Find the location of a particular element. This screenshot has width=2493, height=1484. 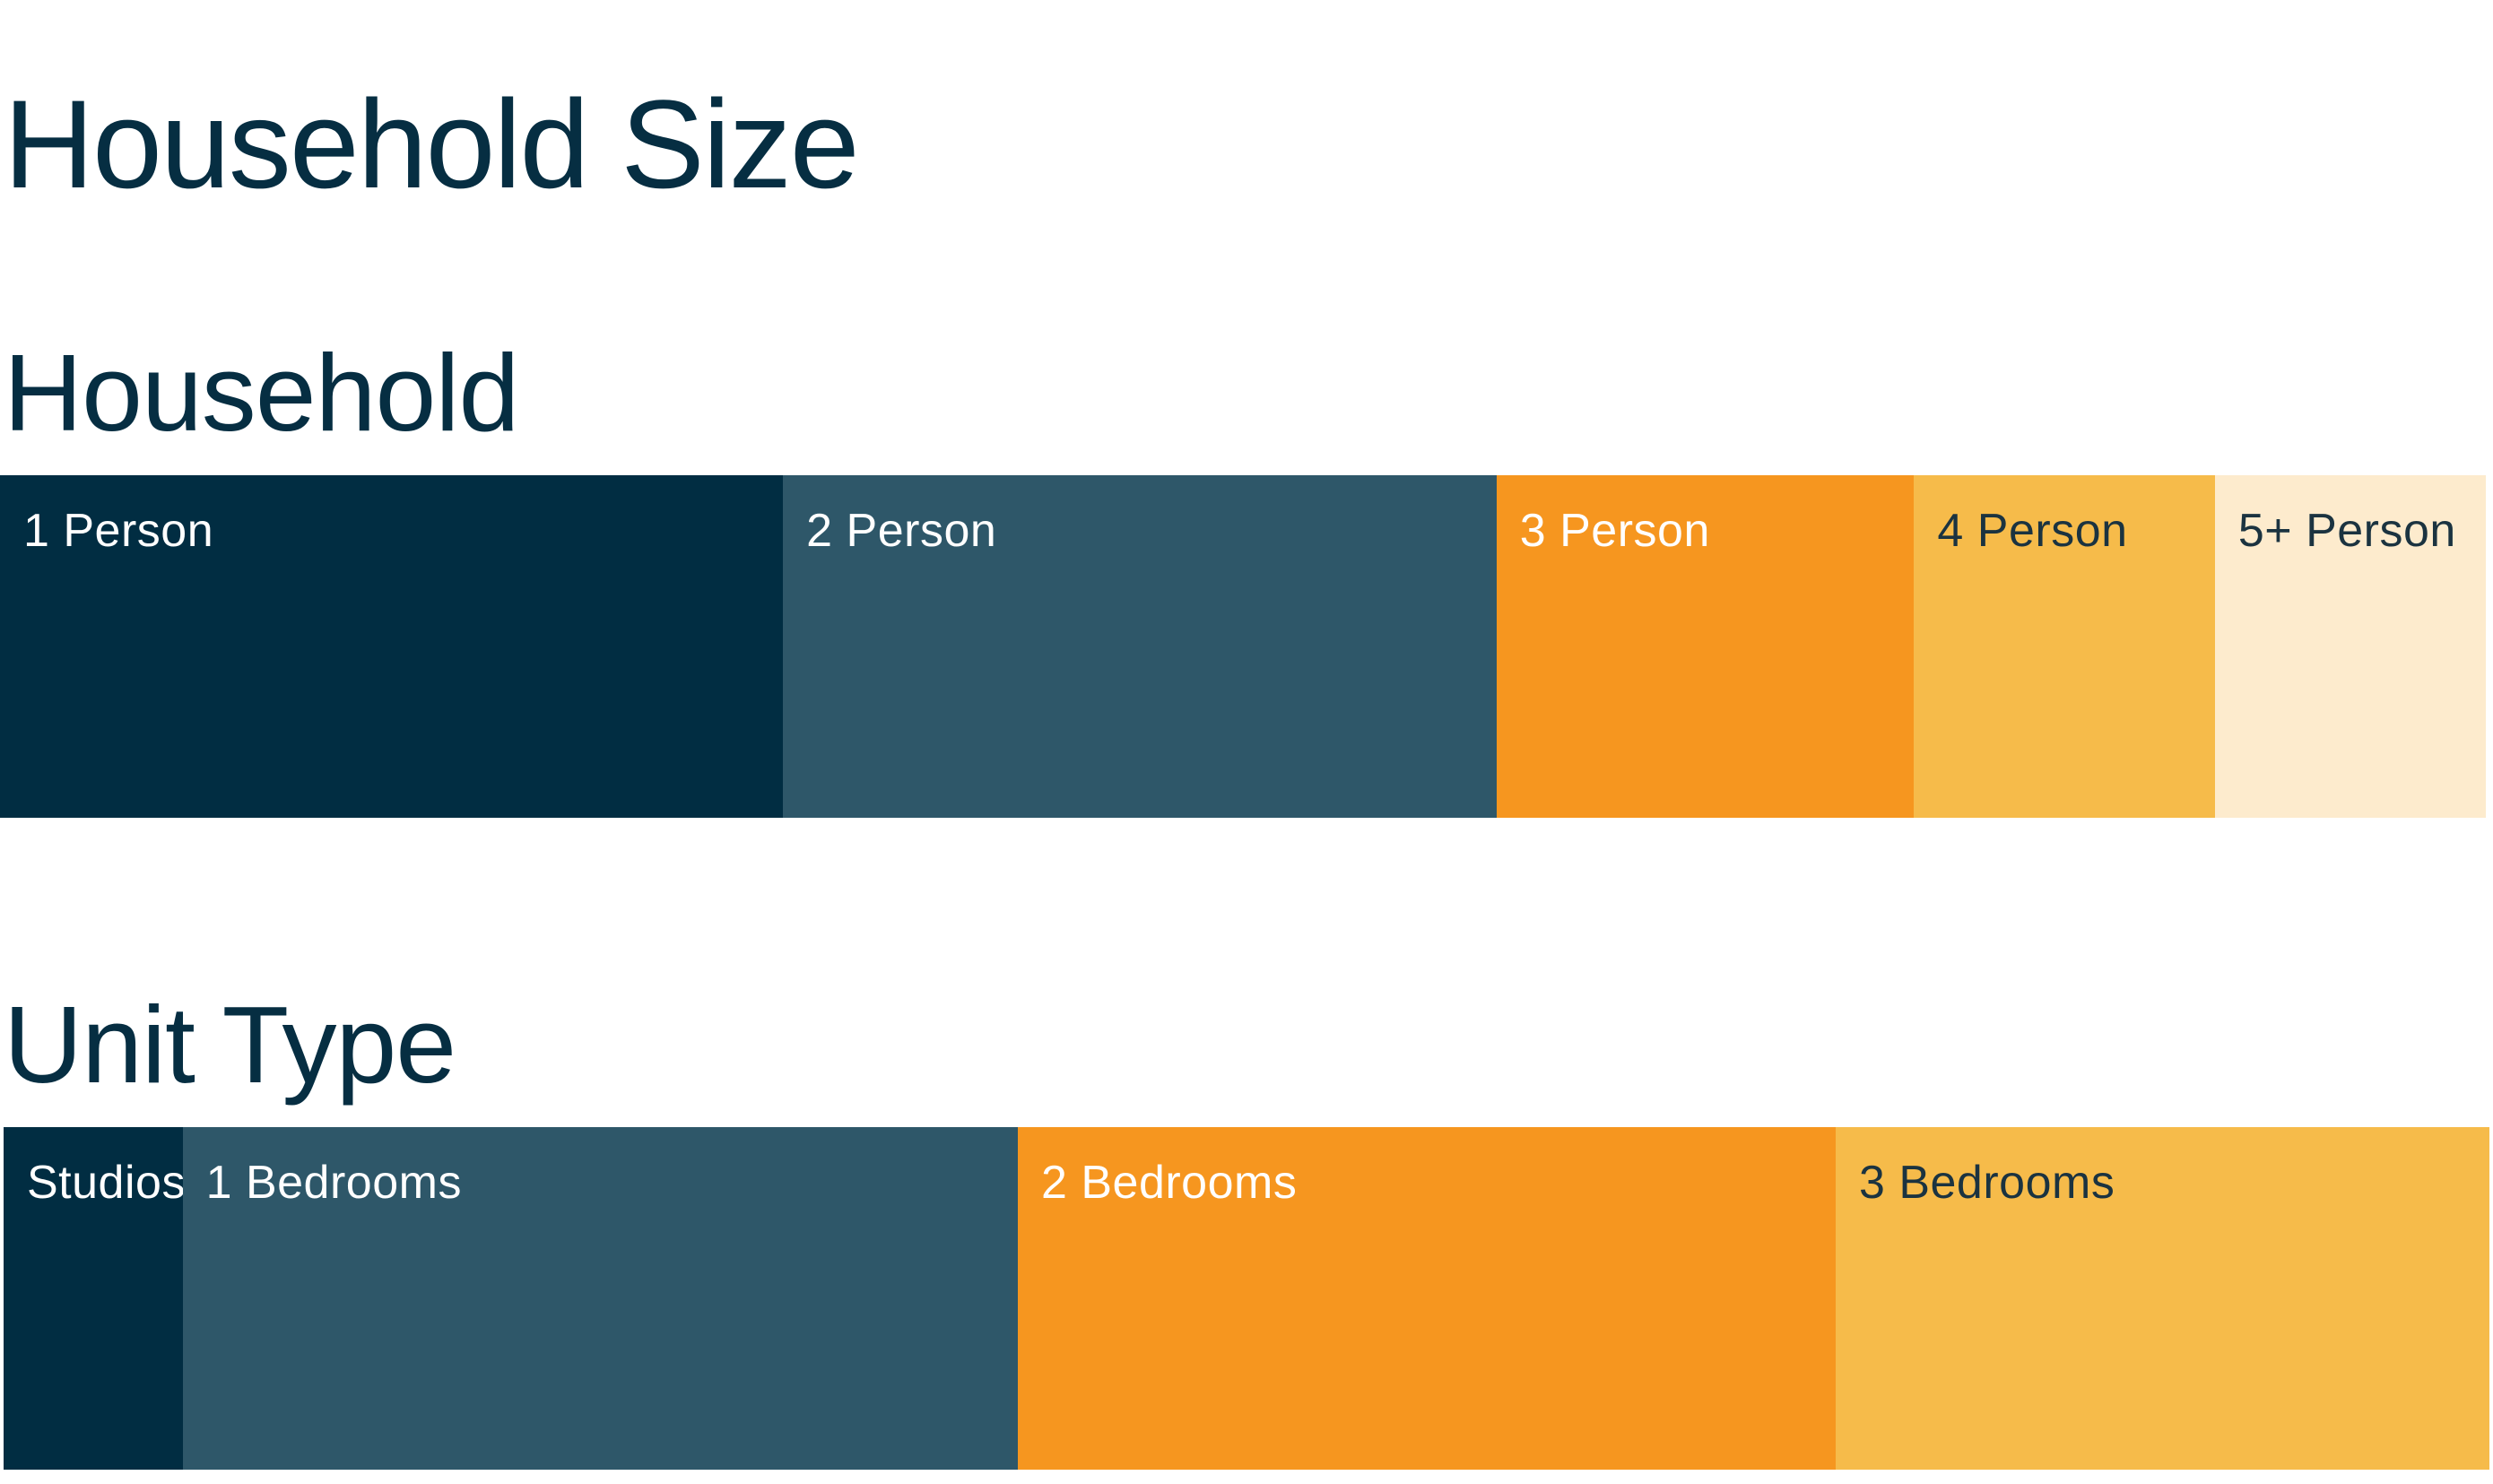

bar-segment-label: 3 Person is located at coordinates (1614, 531).